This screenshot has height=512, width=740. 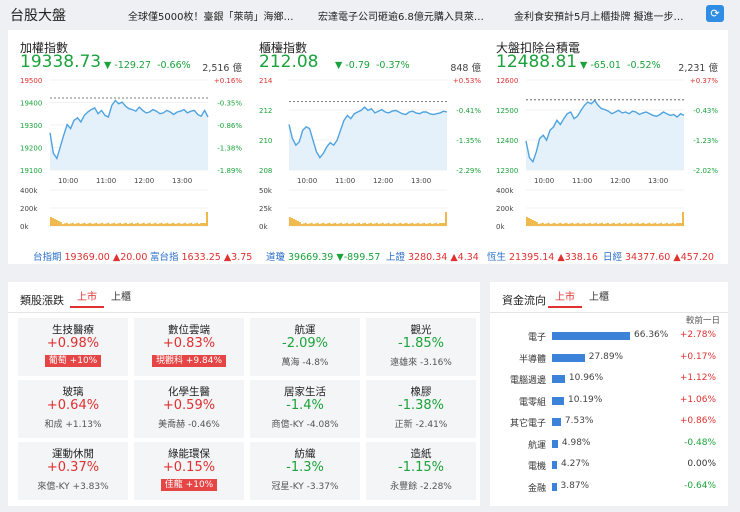 I want to click on sector-card: 觀光 -1.85% 遠雄來 -3.16%, so click(x=421, y=347).